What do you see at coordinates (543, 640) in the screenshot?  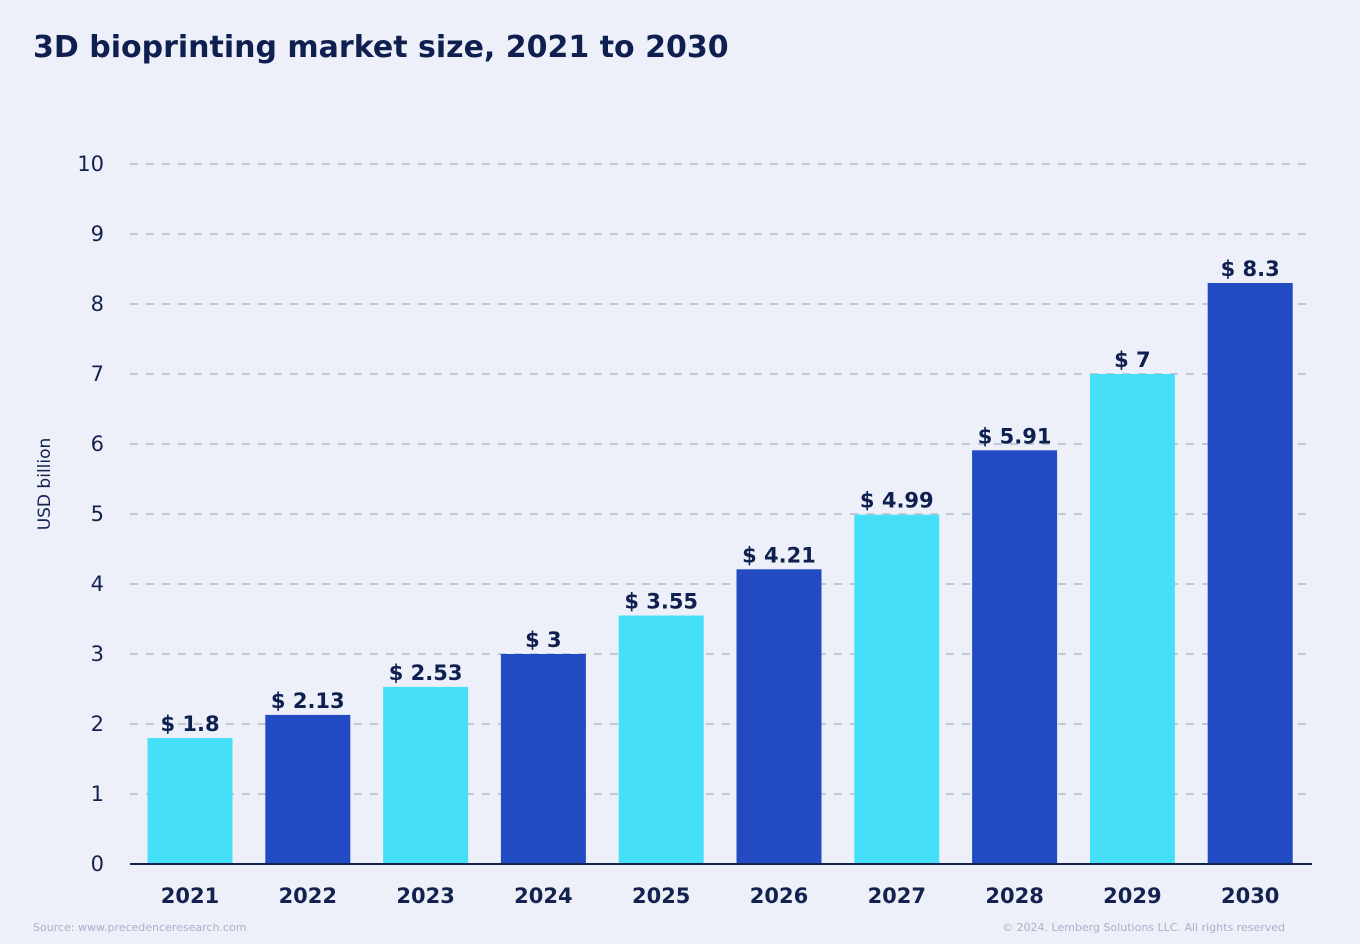 I see `data-label-2024: $ 3` at bounding box center [543, 640].